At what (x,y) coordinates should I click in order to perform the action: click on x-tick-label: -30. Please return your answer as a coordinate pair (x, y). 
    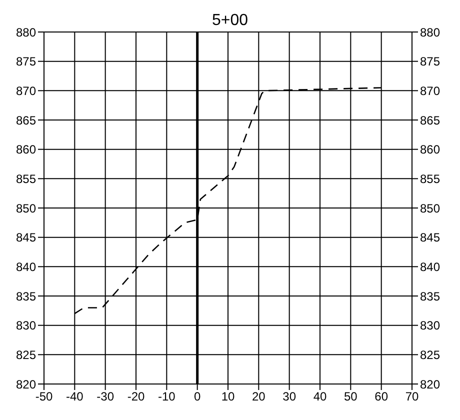
    Looking at the image, I should click on (105, 397).